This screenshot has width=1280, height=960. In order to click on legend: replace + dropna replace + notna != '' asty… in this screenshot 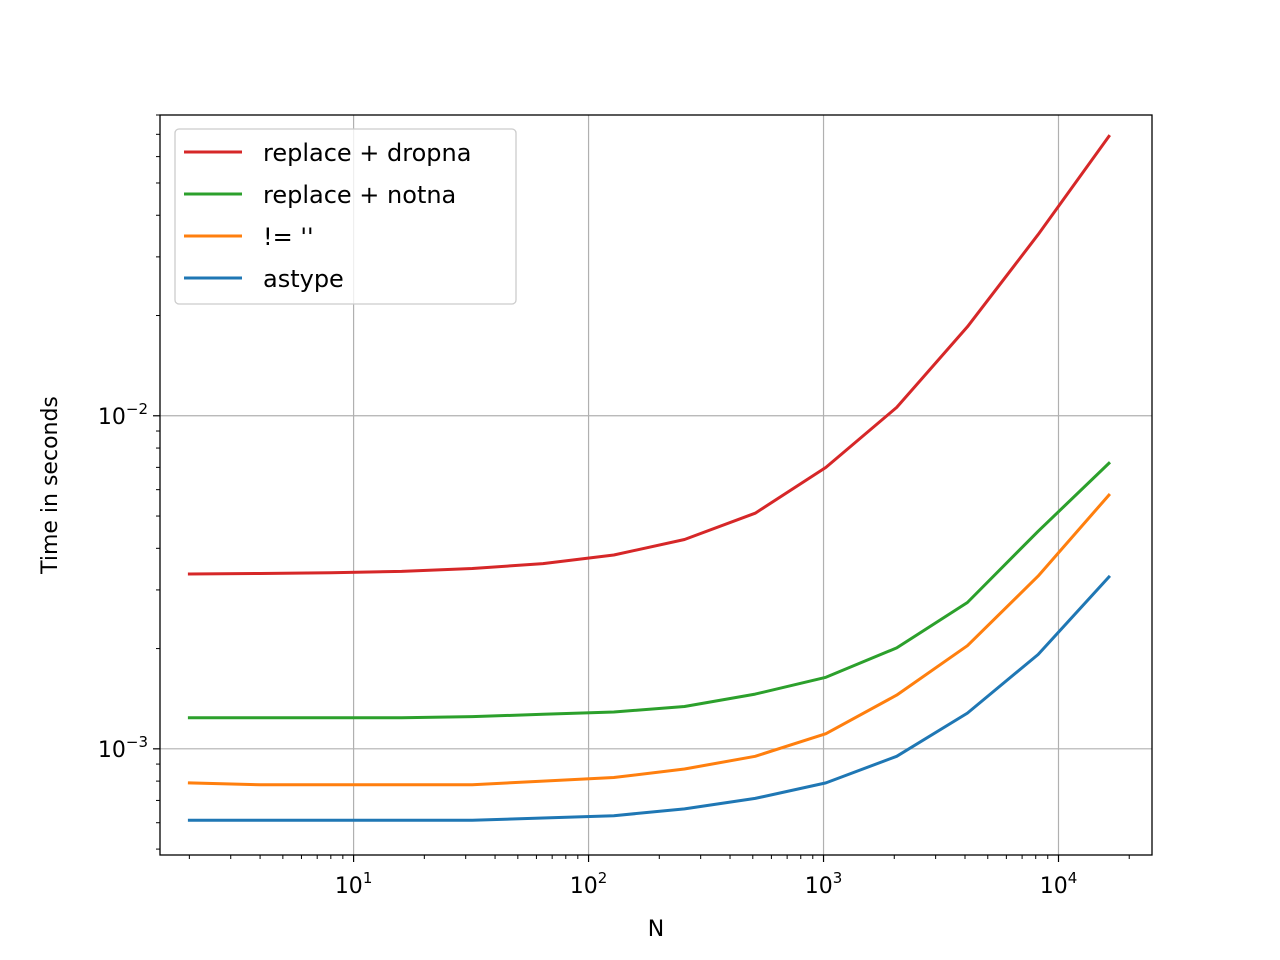, I will do `click(345, 216)`.